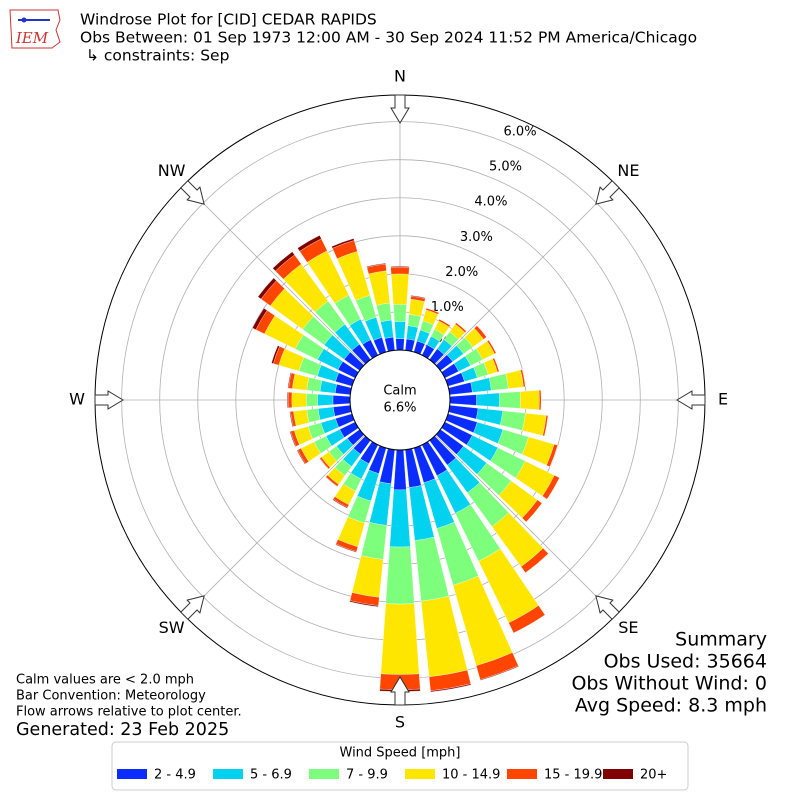 The image size is (800, 800). I want to click on r-tick-label: 2.0%, so click(461, 272).